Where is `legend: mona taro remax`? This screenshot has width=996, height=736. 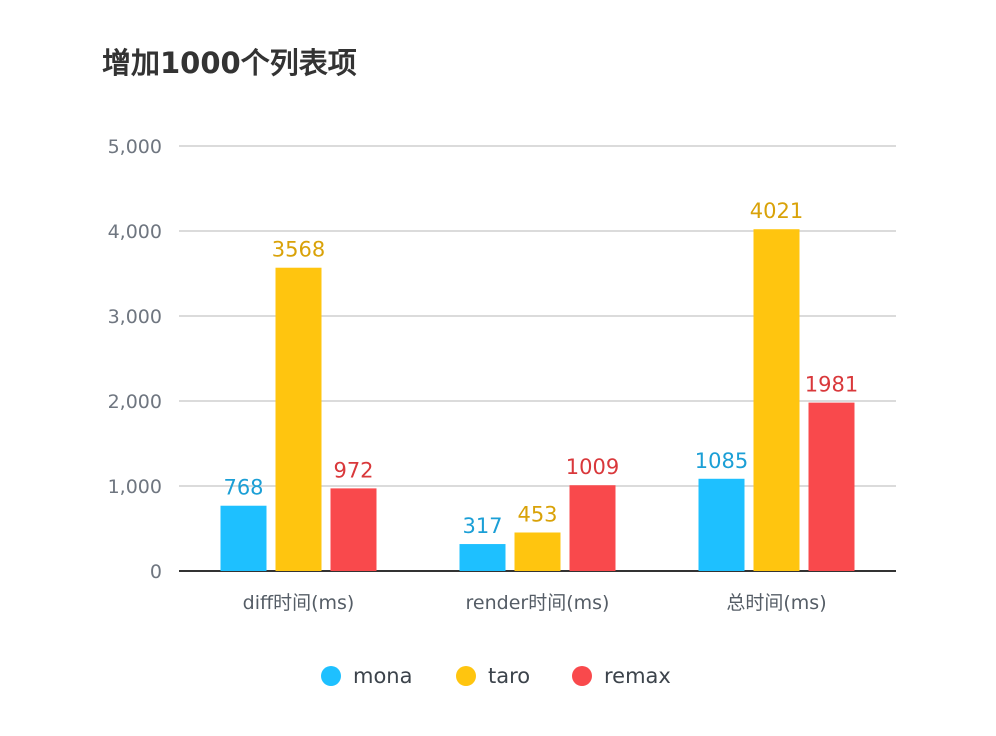
legend: mona taro remax is located at coordinates (496, 676).